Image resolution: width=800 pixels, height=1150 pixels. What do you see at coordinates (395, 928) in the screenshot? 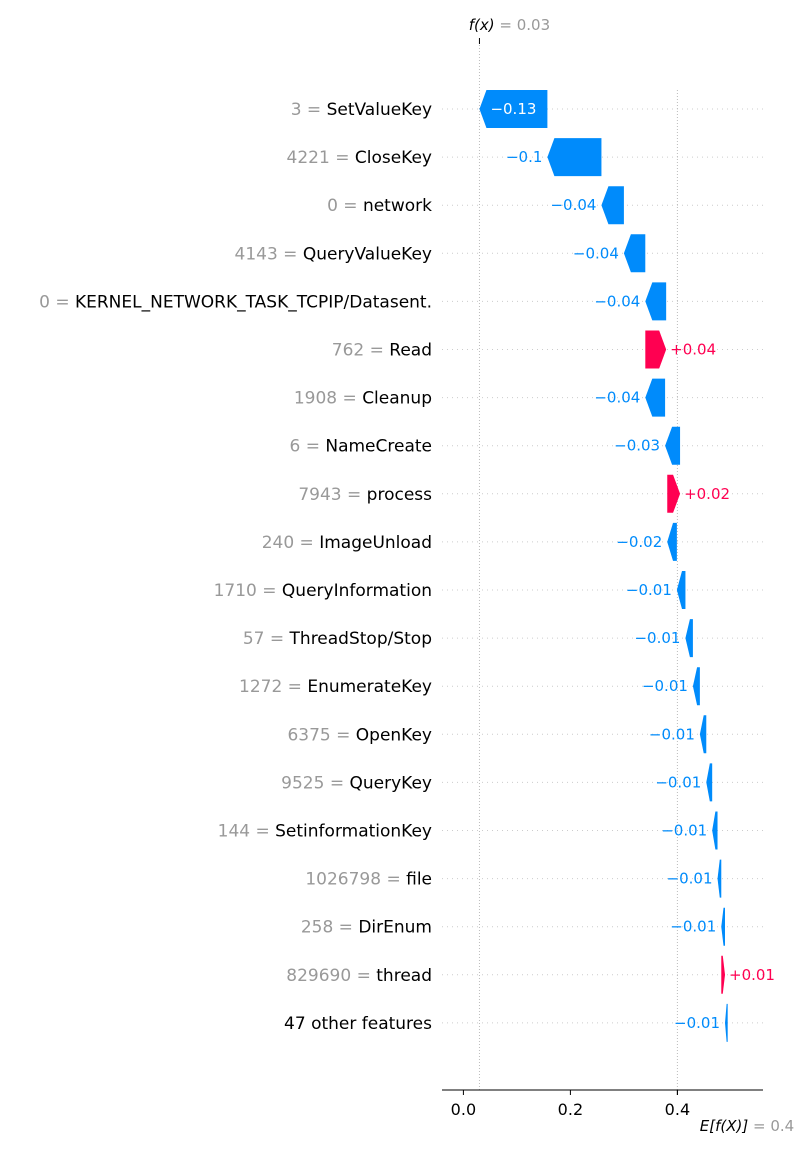
I see `feature-name: DirEnum` at bounding box center [395, 928].